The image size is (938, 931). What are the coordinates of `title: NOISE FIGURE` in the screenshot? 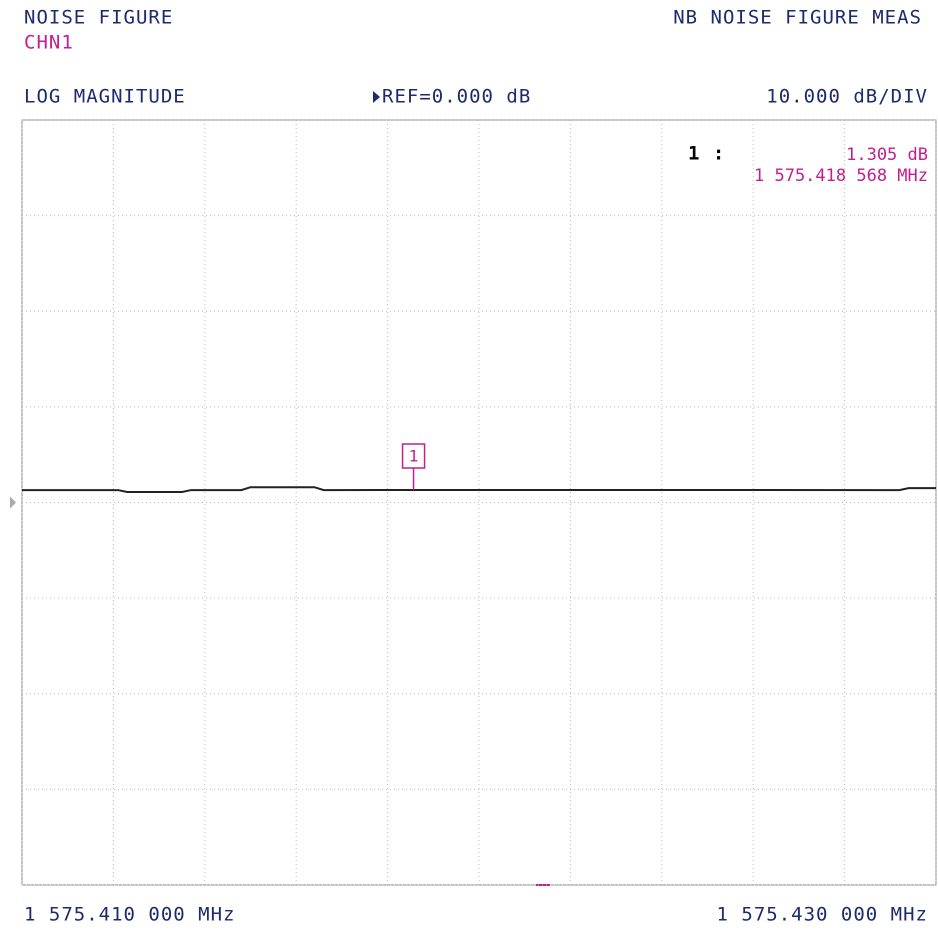 It's located at (98, 18).